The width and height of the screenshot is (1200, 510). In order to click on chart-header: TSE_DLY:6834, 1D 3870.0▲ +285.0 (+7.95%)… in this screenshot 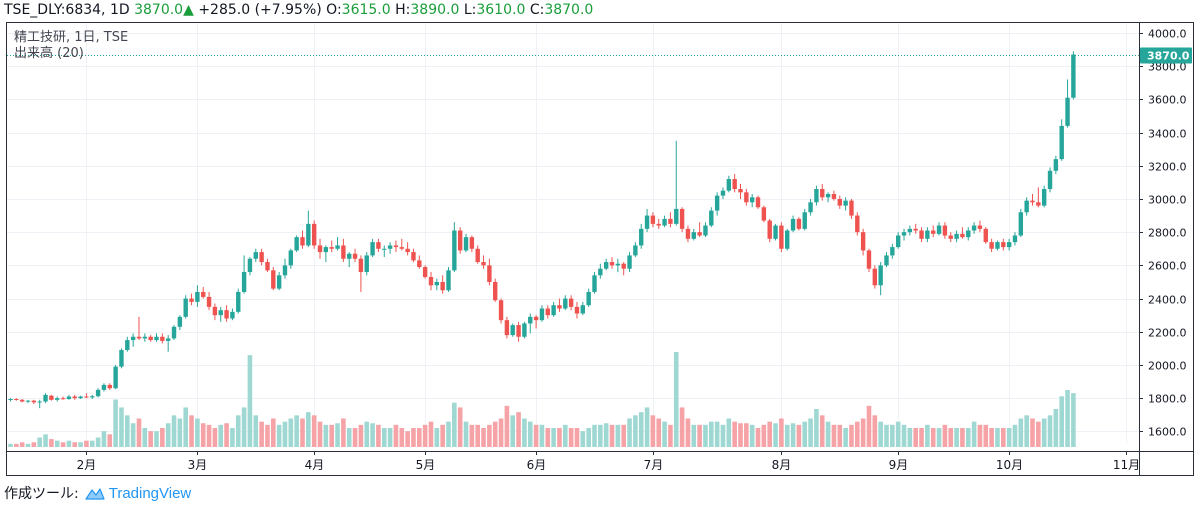, I will do `click(298, 10)`.